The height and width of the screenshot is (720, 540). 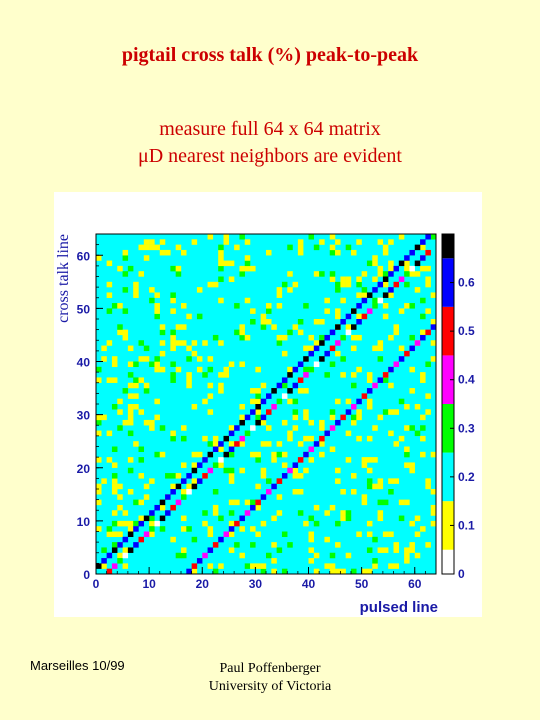 What do you see at coordinates (270, 129) in the screenshot?
I see `subtitle-line-1: measure full 64 x 64 matrix` at bounding box center [270, 129].